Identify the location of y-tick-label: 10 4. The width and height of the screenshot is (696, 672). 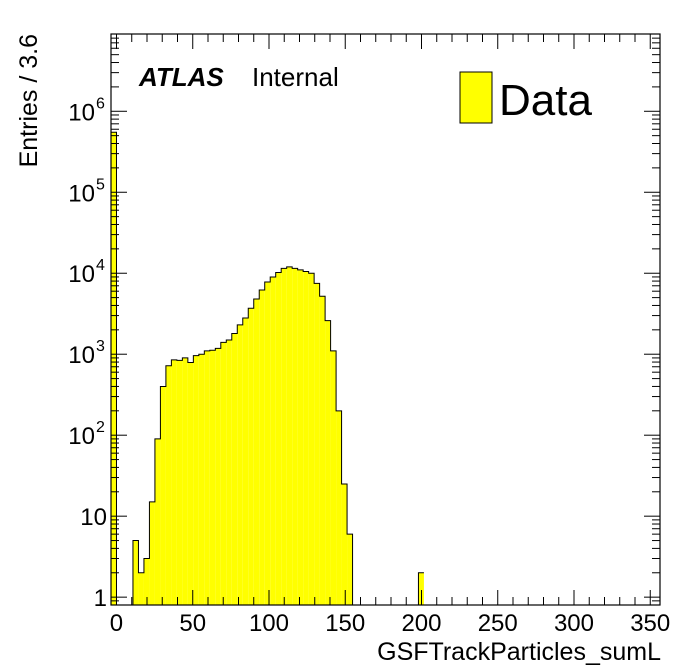
(86, 272).